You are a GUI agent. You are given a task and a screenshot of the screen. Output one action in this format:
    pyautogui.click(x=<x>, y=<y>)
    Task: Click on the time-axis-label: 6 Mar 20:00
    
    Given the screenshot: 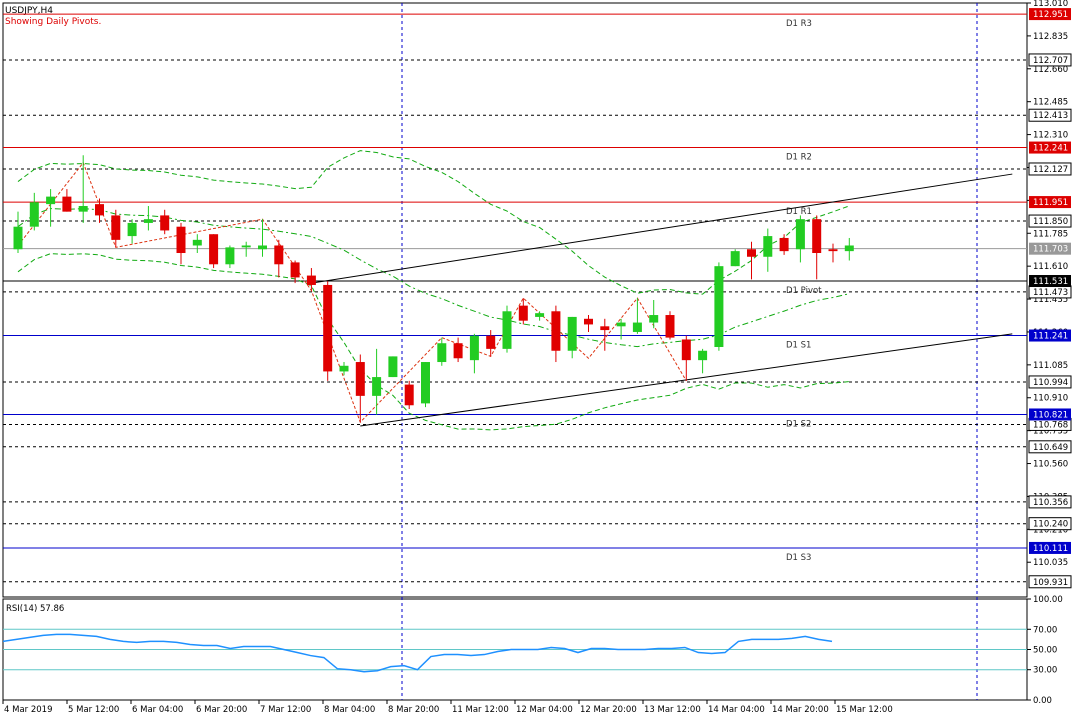 What is the action you would take?
    pyautogui.click(x=221, y=710)
    